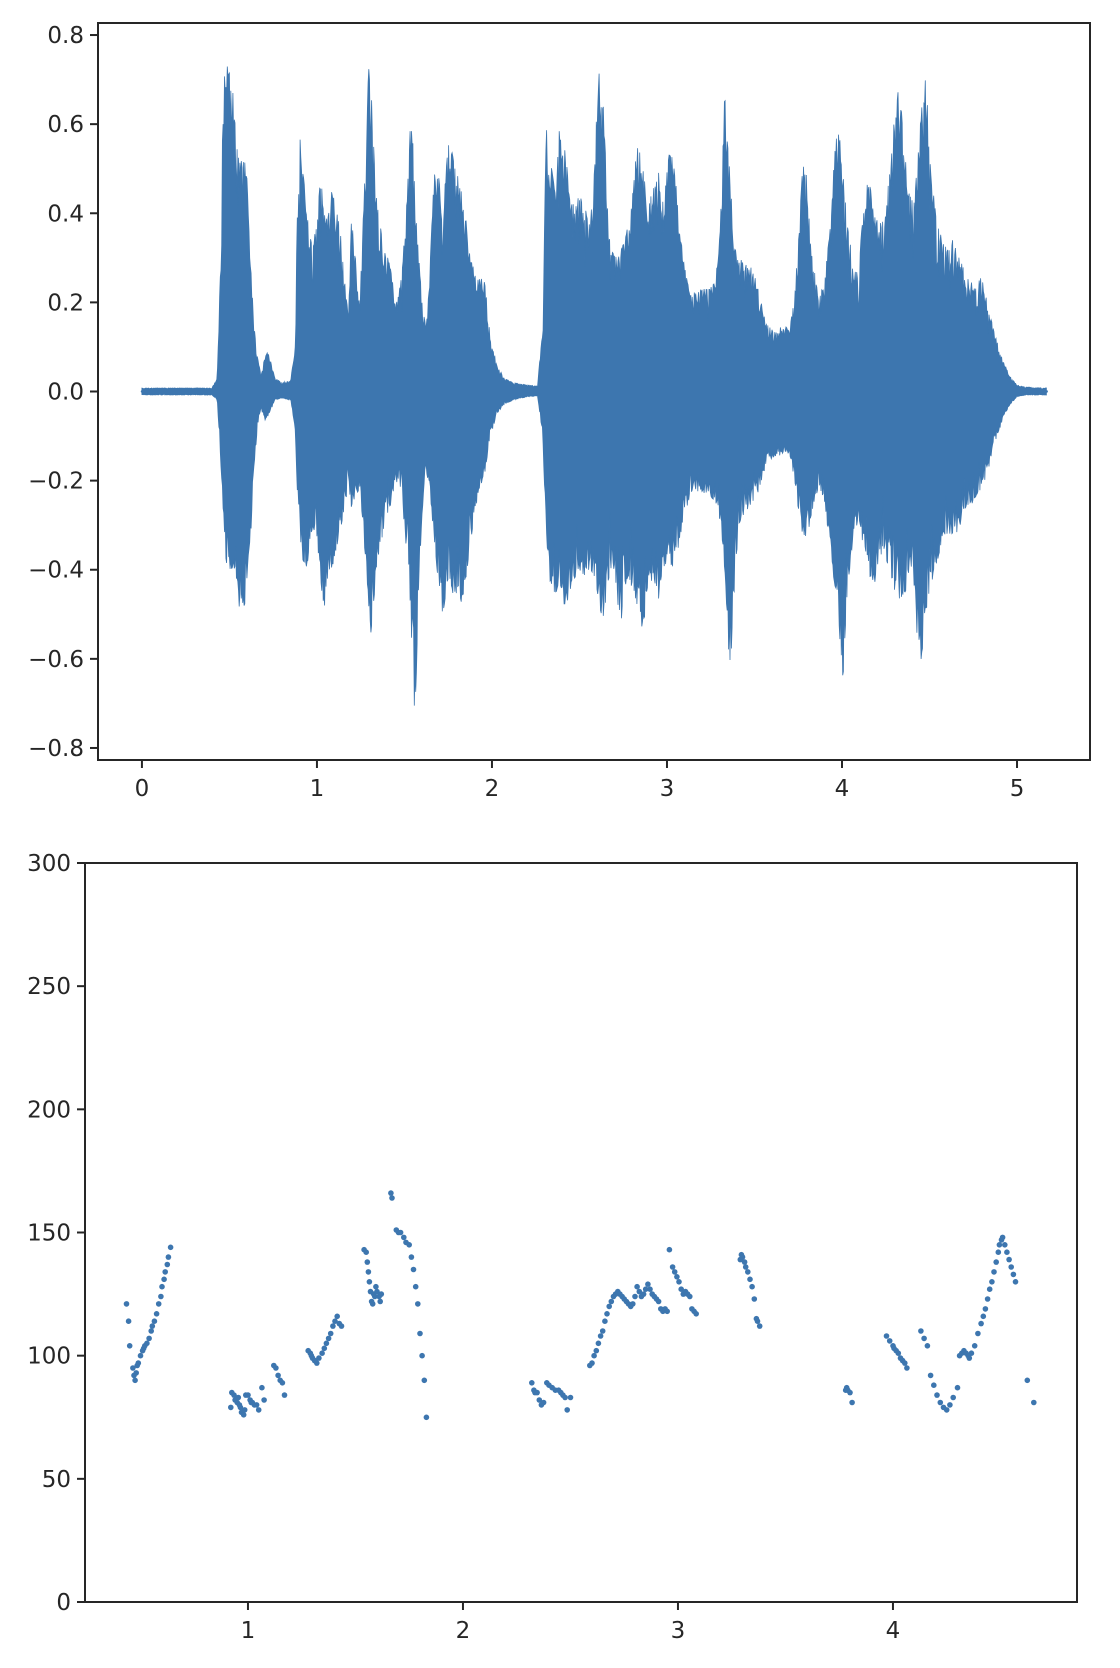 This screenshot has height=1668, width=1120. What do you see at coordinates (248, 1631) in the screenshot?
I see `pitch-x-tick-label: 1` at bounding box center [248, 1631].